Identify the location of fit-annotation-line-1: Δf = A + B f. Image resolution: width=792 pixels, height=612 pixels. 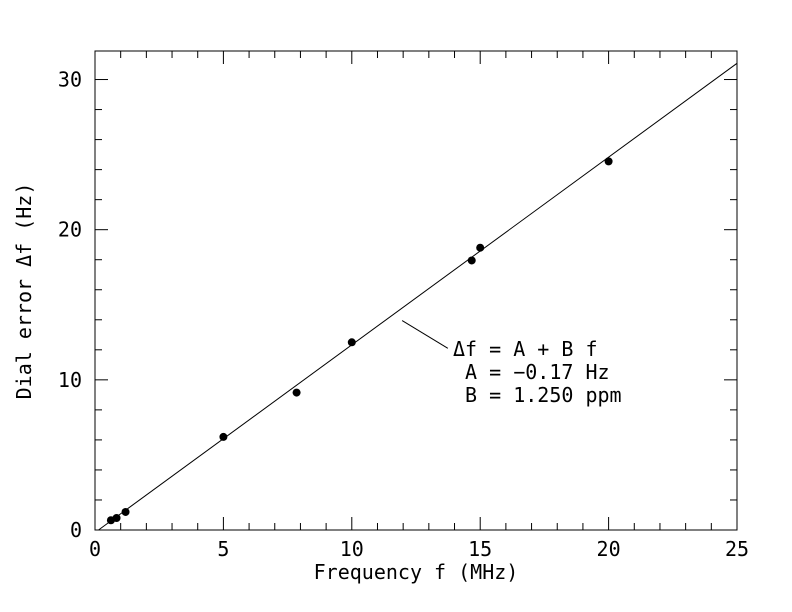
(525, 349).